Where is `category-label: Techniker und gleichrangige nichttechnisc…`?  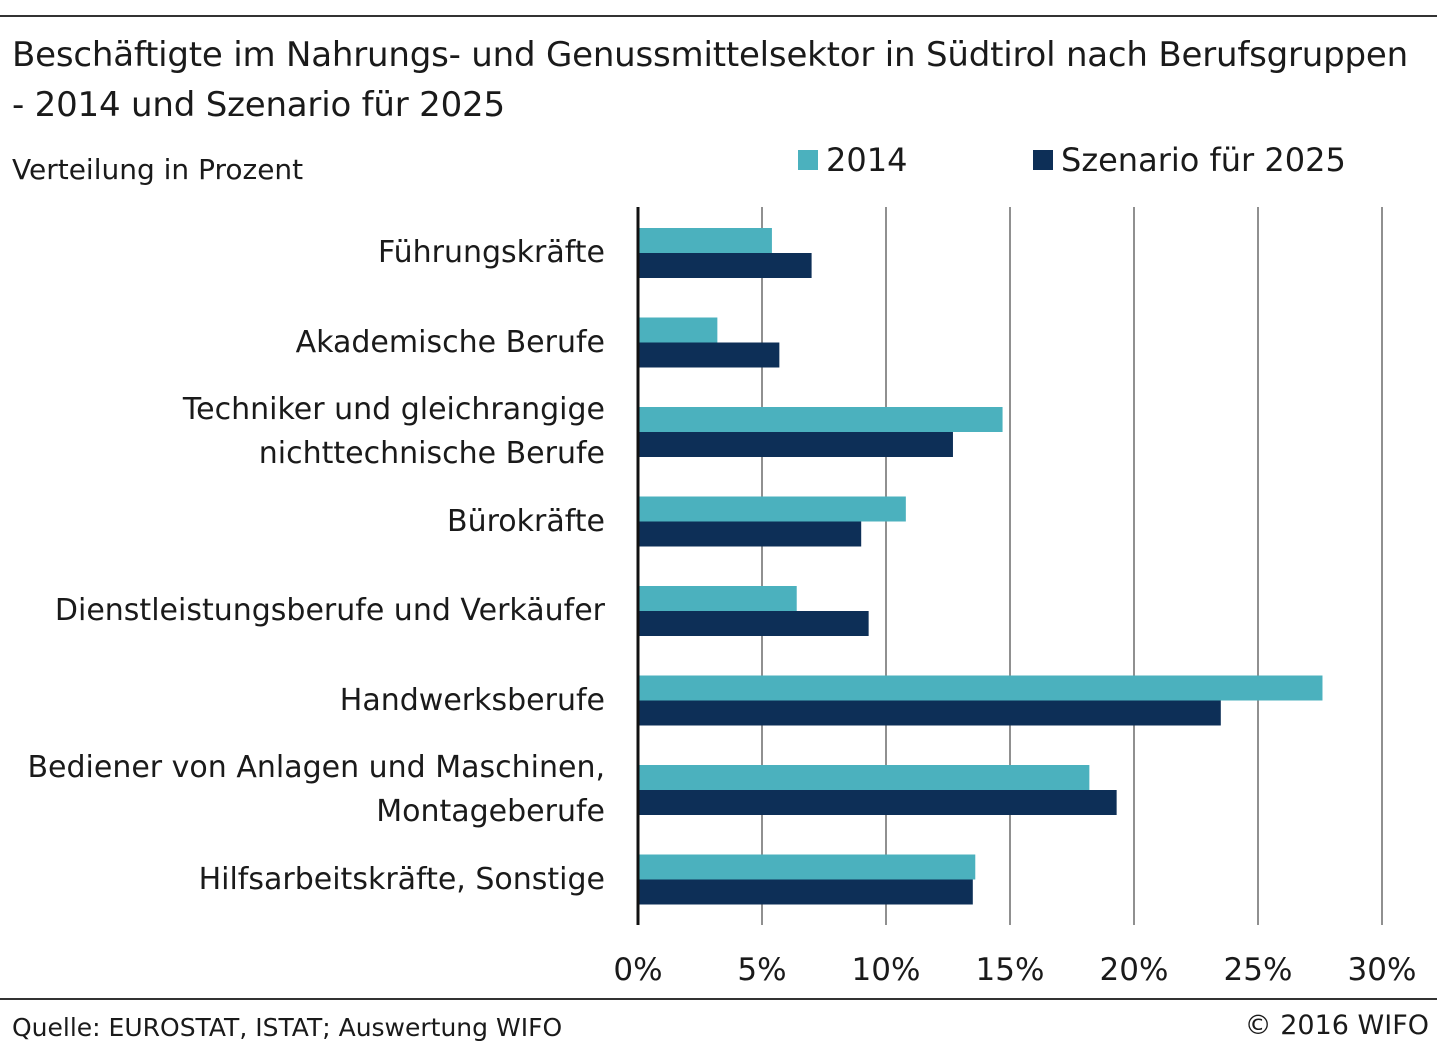 category-label: Techniker und gleichrangige nichttechnisc… is located at coordinates (305, 432).